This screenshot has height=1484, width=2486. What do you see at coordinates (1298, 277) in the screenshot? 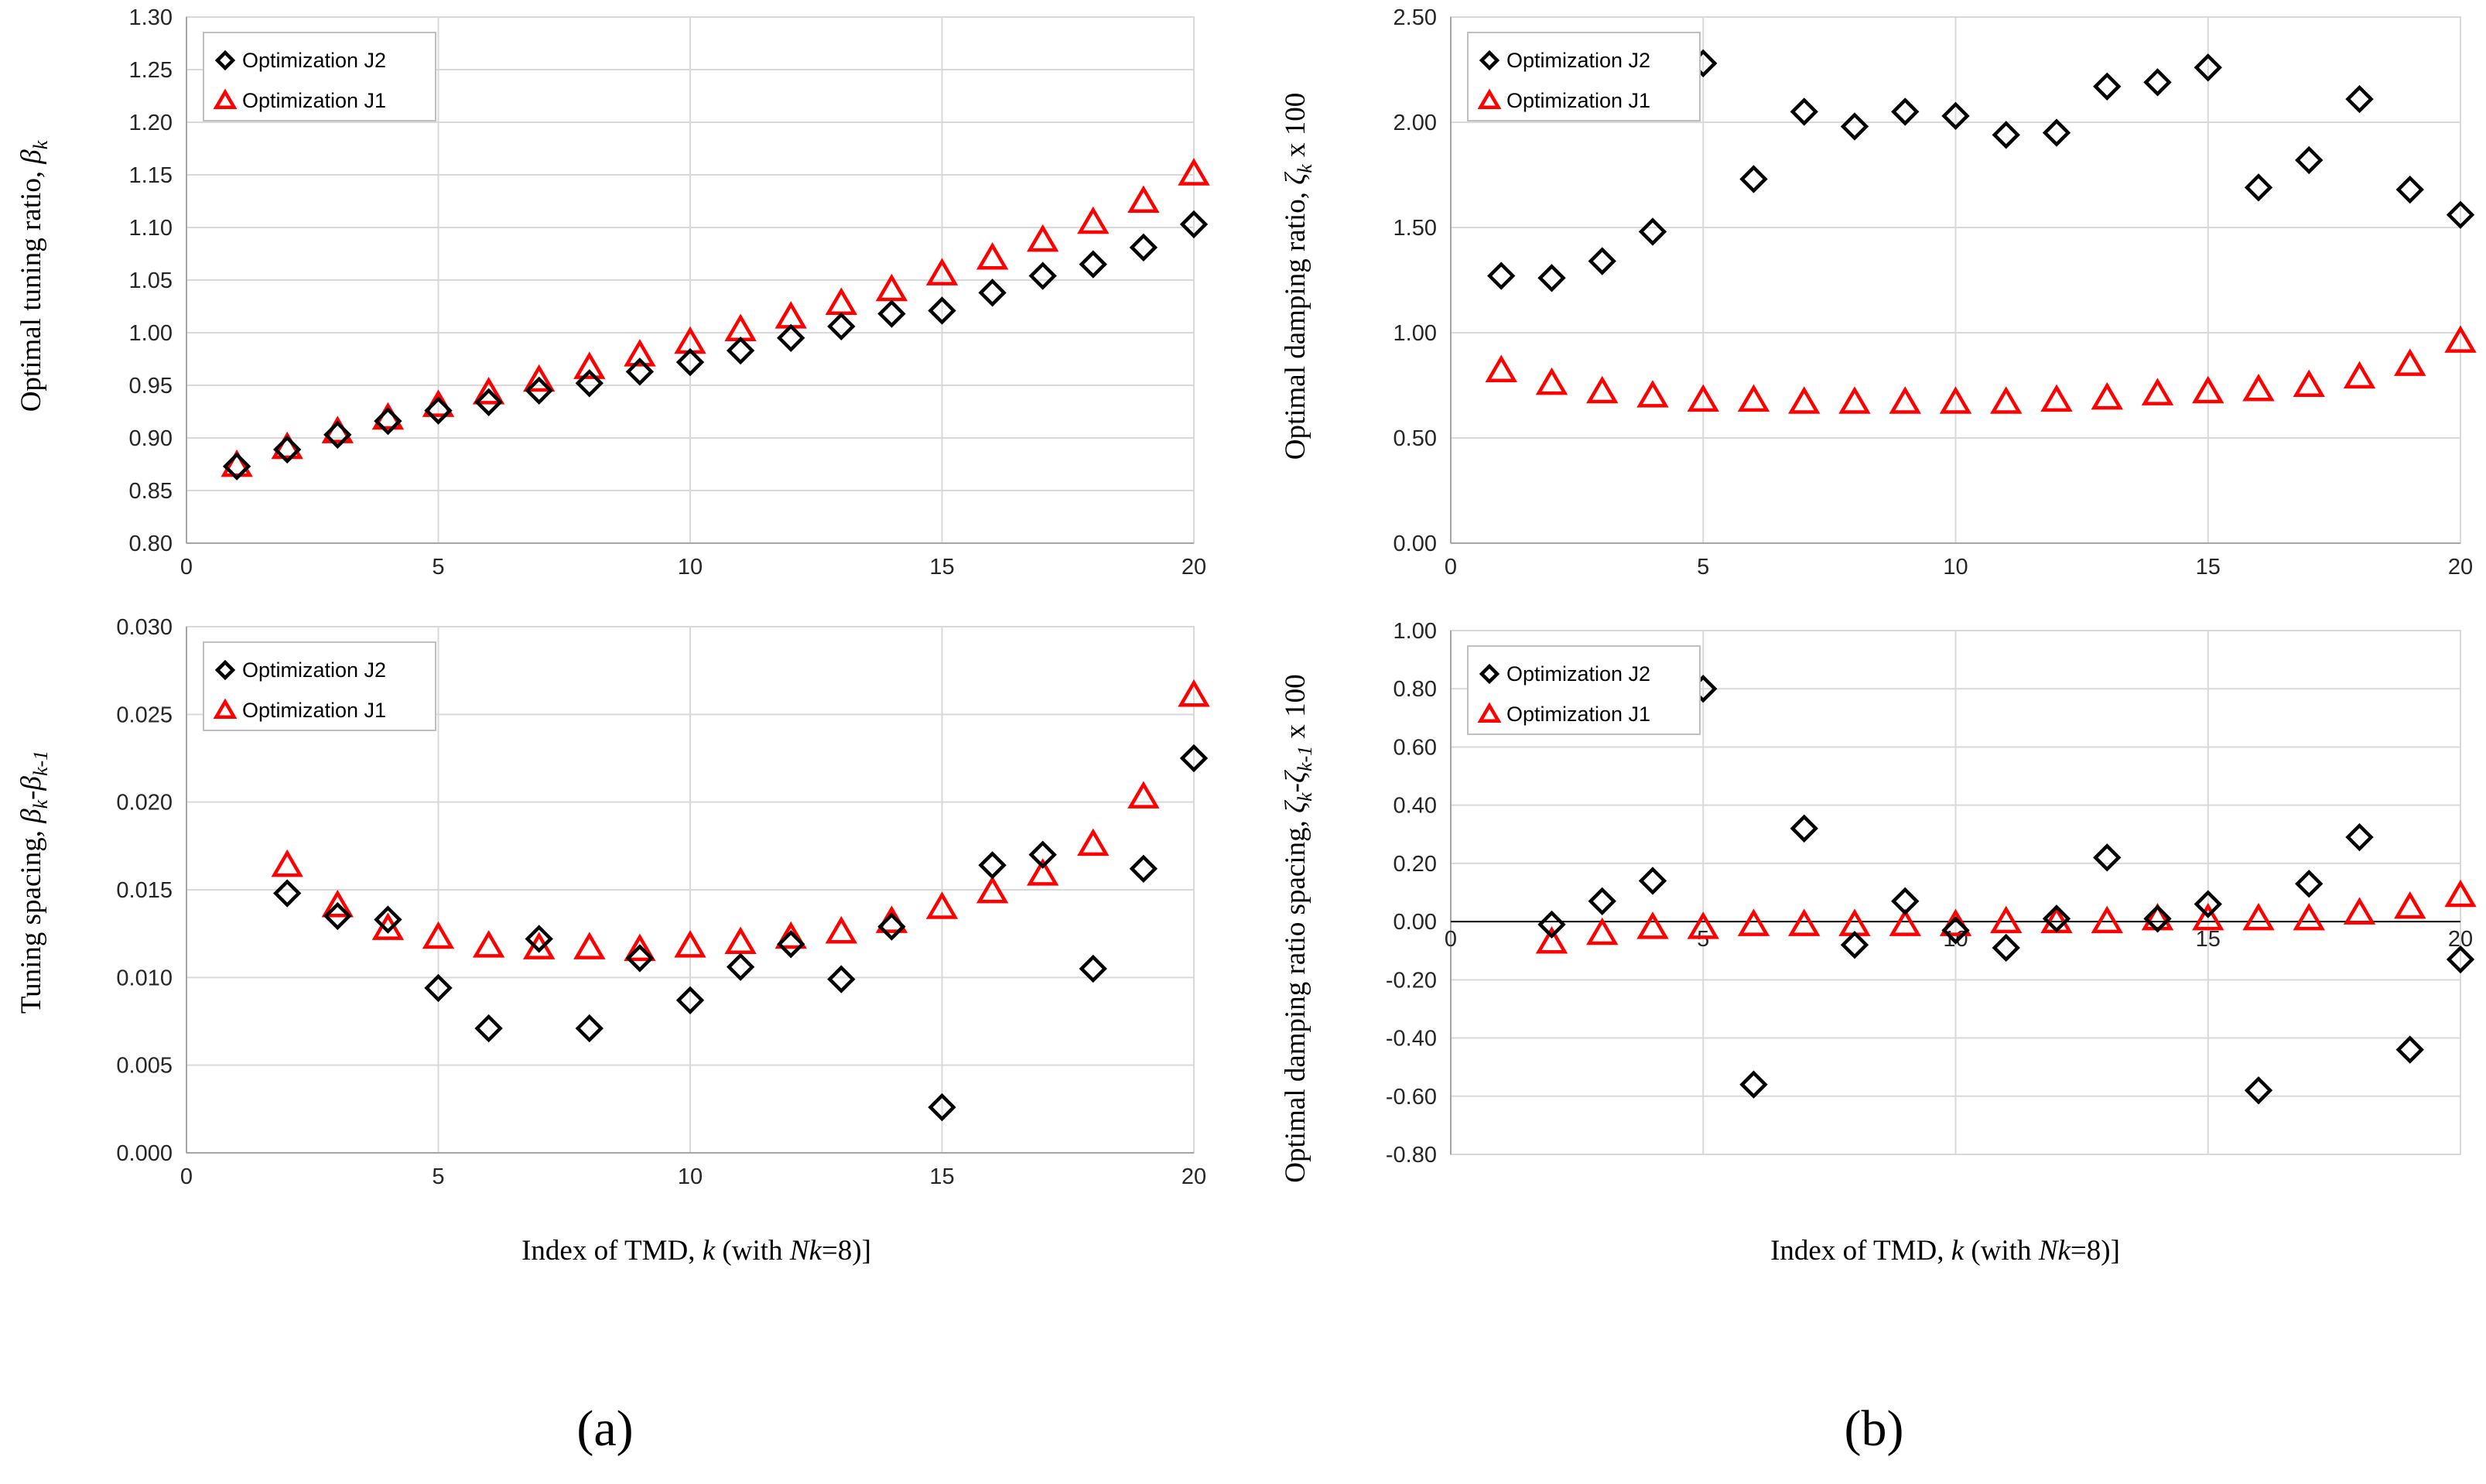
I see `damping-ratio-ylabel: Optimal damping ratio, ζk x 100` at bounding box center [1298, 277].